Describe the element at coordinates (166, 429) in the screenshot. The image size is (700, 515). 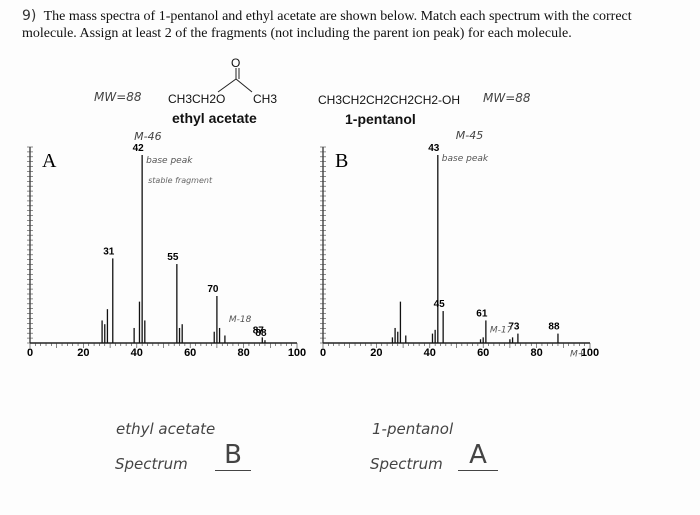
I see `answer-left-molecule: ethyl acetate` at that location.